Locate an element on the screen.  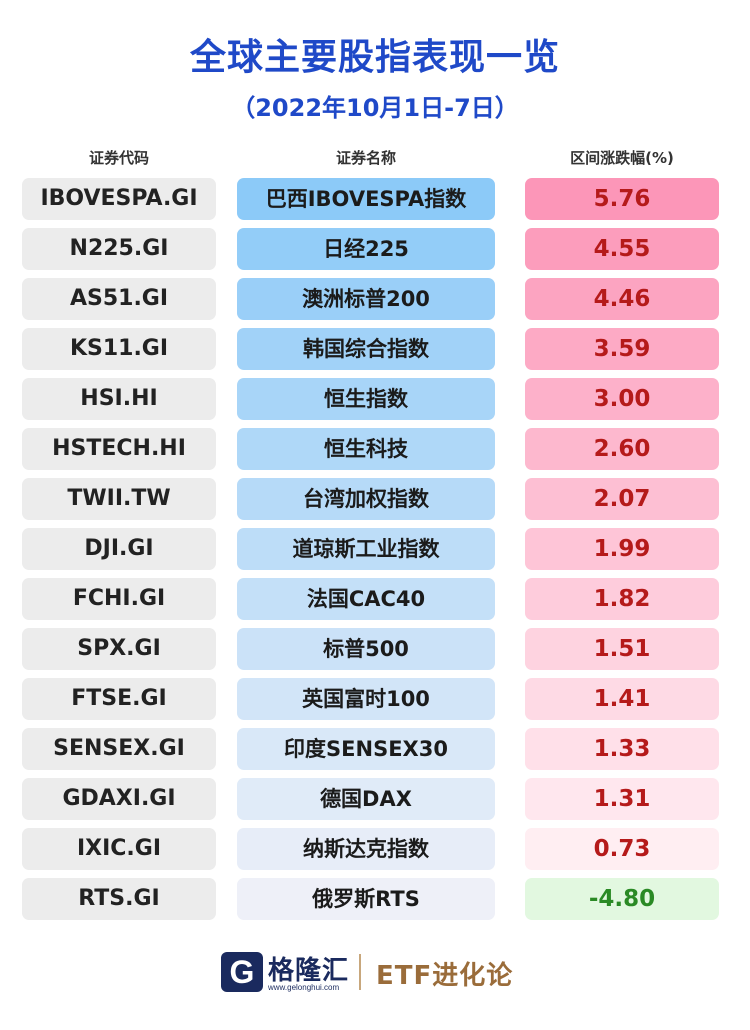
table-row: SENSEX.GI 印度SENSEX30 1.33 is located at coordinates (375, 749).